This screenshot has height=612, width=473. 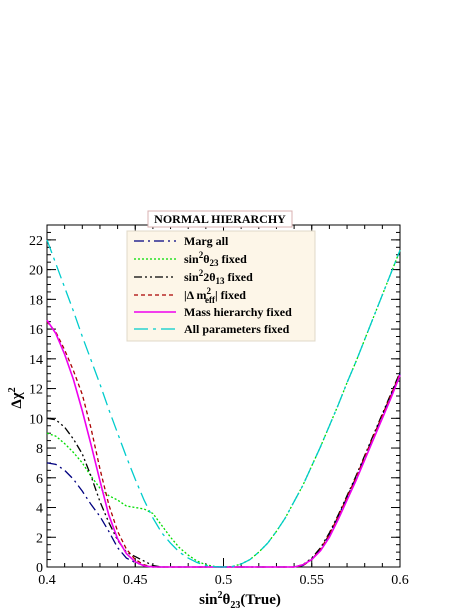 I want to click on x-tick-label: 0.4, so click(x=47, y=580).